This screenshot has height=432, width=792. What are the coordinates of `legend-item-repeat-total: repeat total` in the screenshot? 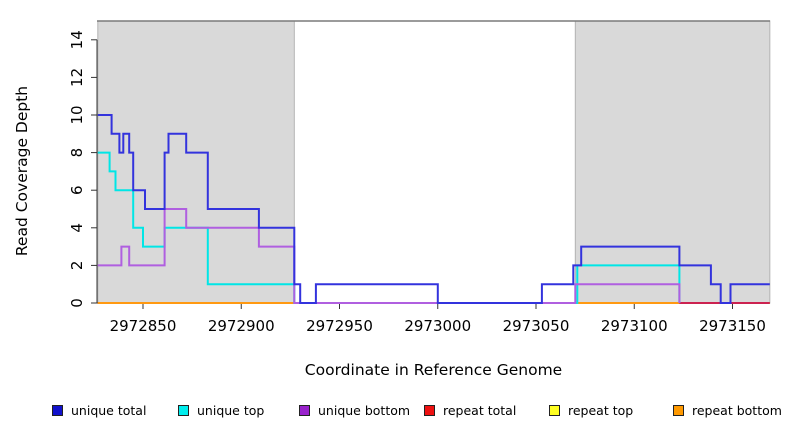 It's located at (470, 410).